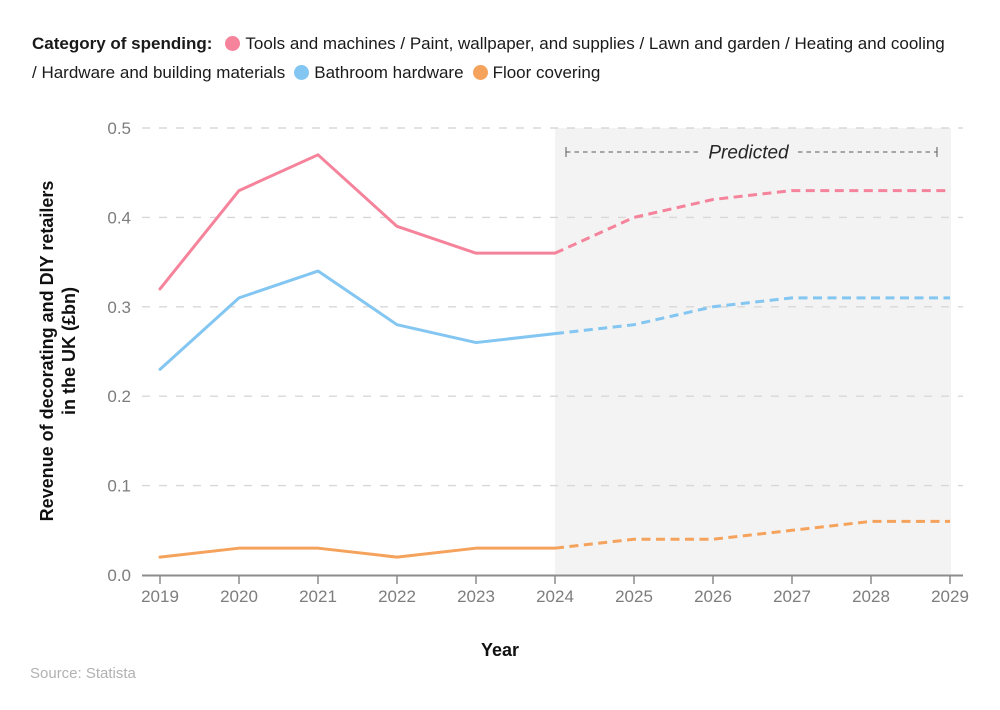 The width and height of the screenshot is (1000, 710). Describe the element at coordinates (357, 222) in the screenshot. I see `series-0-line-solid` at that location.